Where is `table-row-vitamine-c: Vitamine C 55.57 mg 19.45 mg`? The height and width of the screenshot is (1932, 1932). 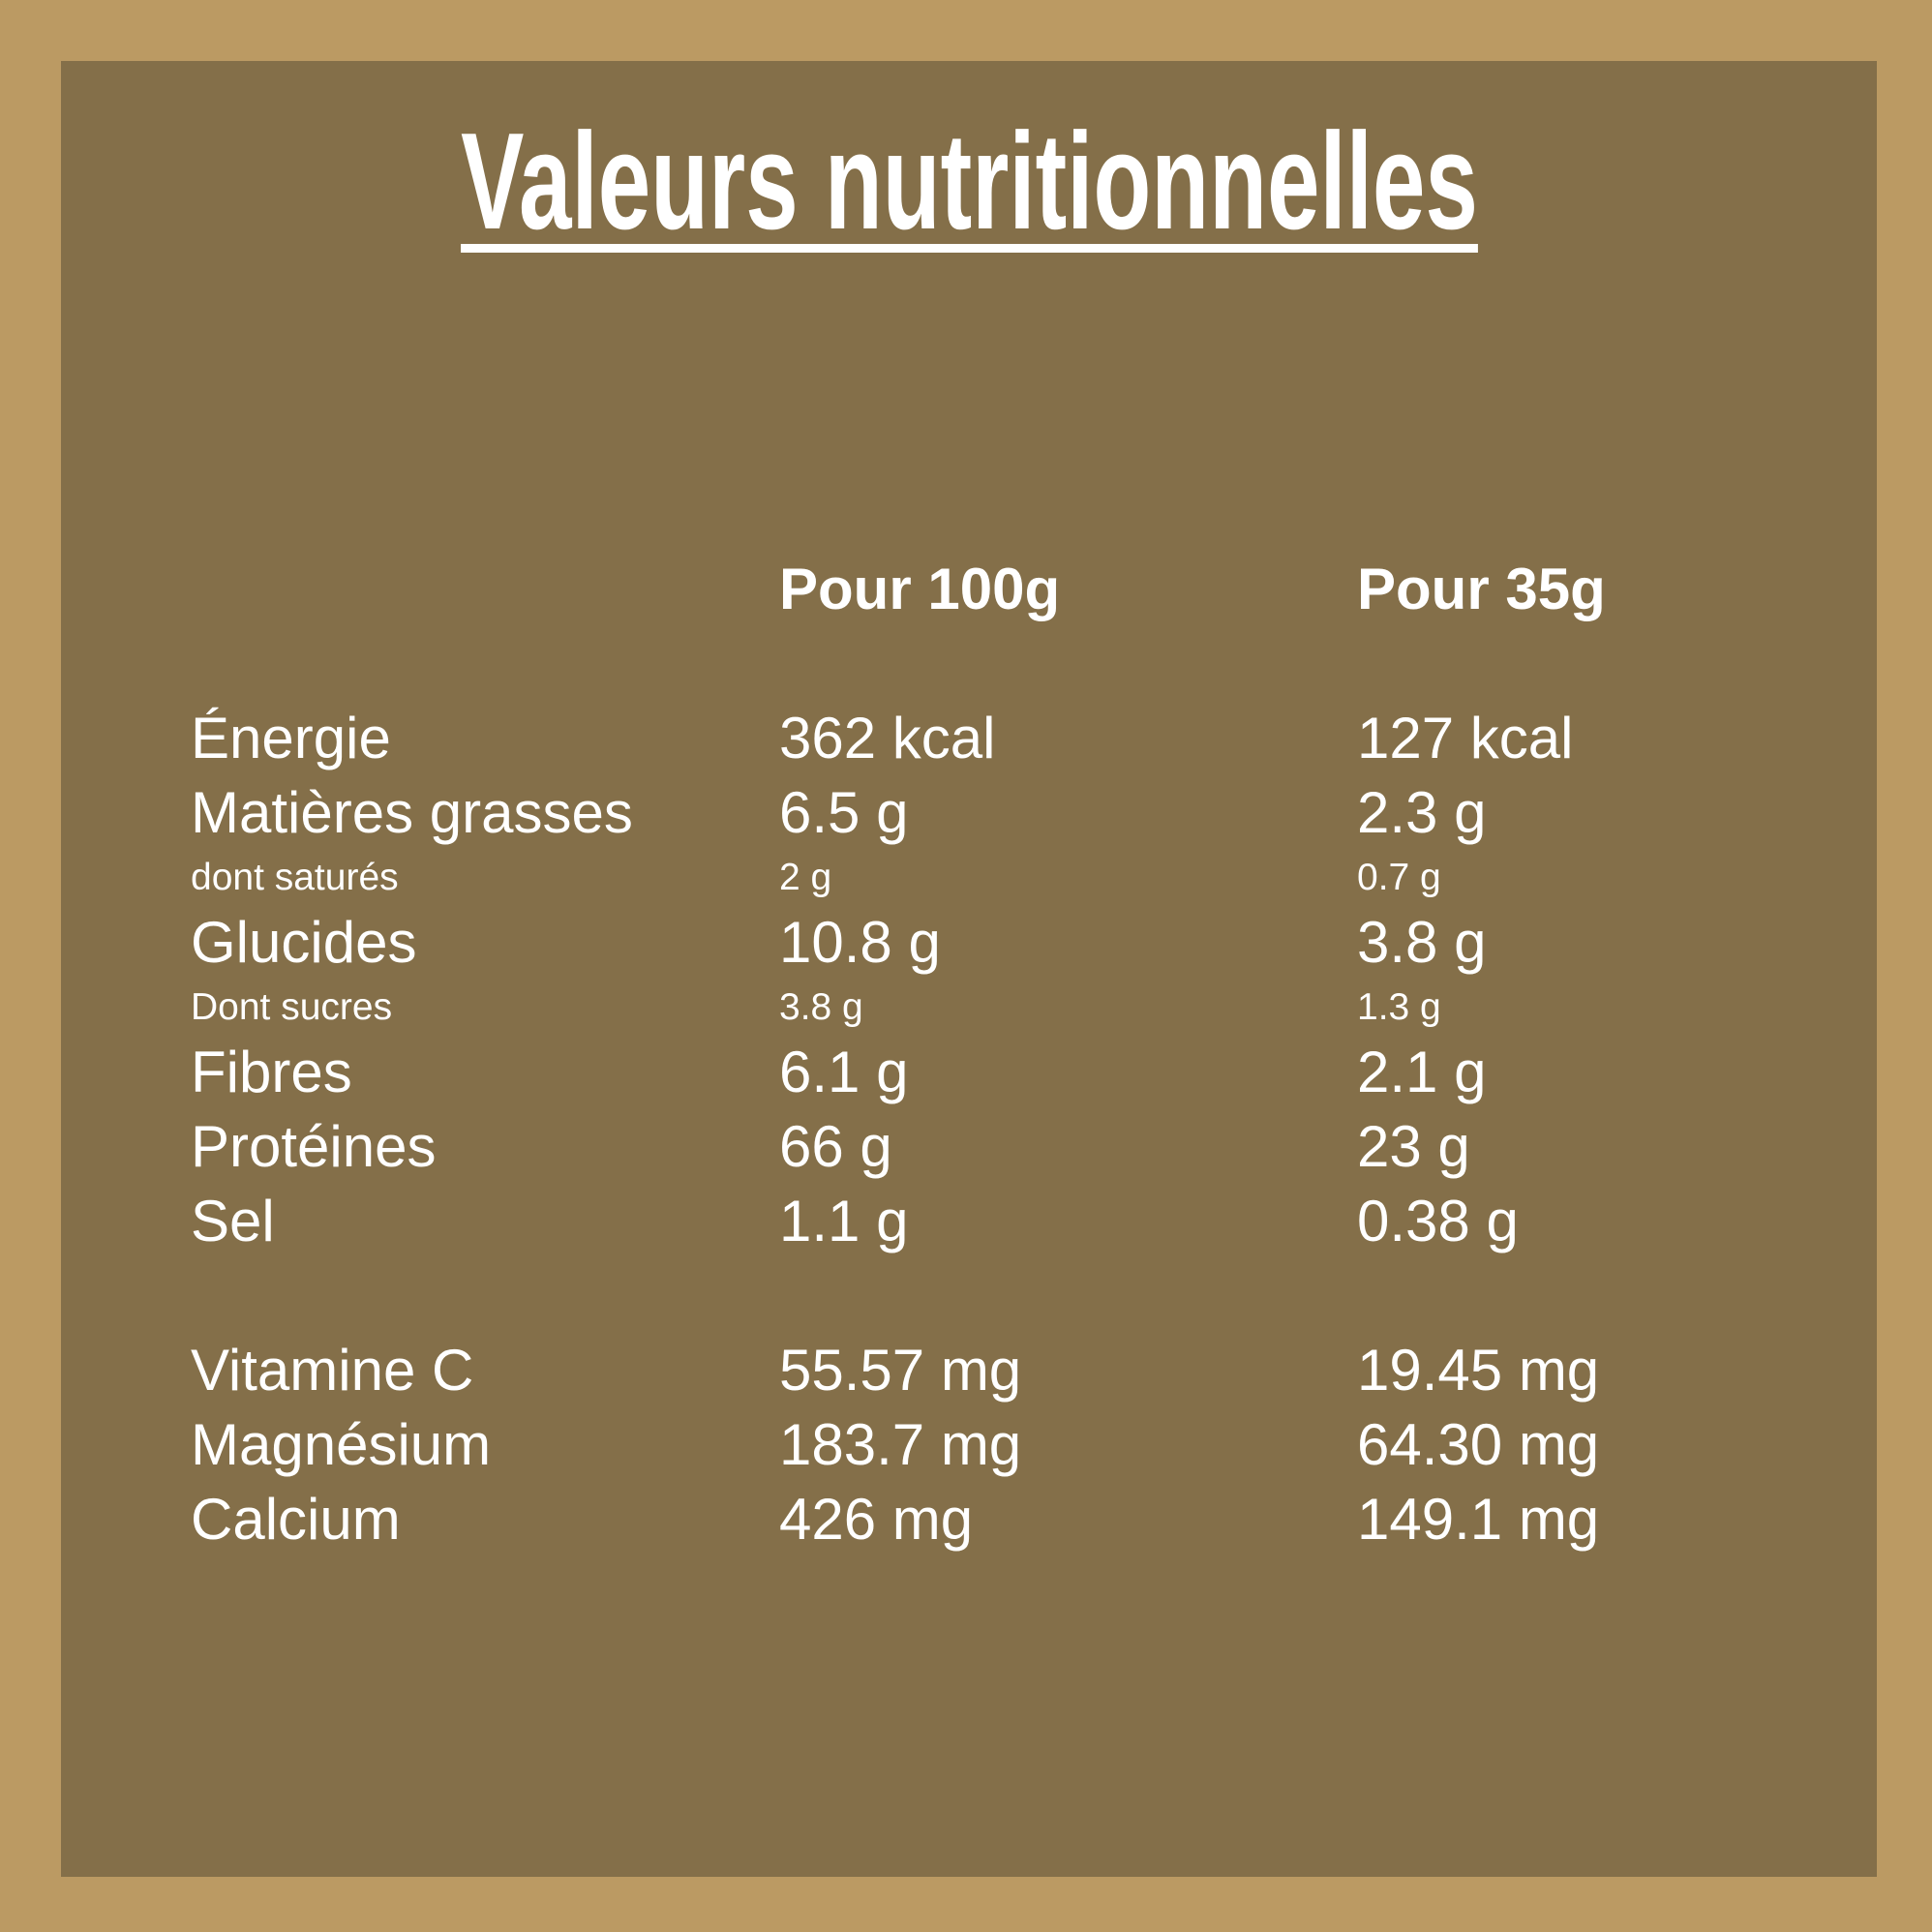
table-row-vitamine-c: Vitamine C 55.57 mg 19.45 mg is located at coordinates (1024, 1370).